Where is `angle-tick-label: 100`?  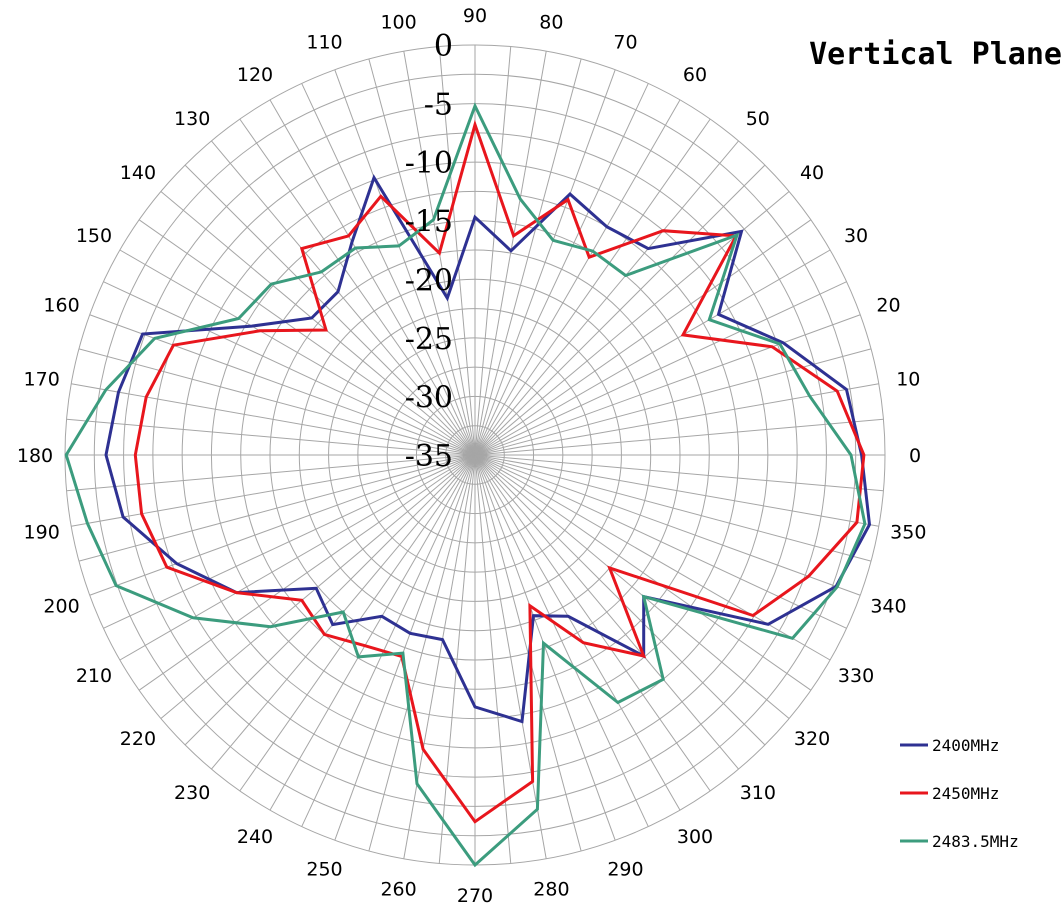
angle-tick-label: 100 is located at coordinates (398, 23).